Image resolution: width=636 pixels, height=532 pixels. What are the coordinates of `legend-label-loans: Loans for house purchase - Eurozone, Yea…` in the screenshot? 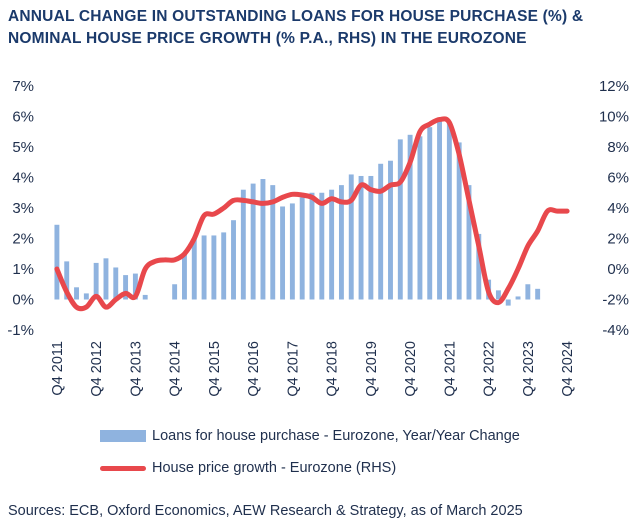 It's located at (336, 436).